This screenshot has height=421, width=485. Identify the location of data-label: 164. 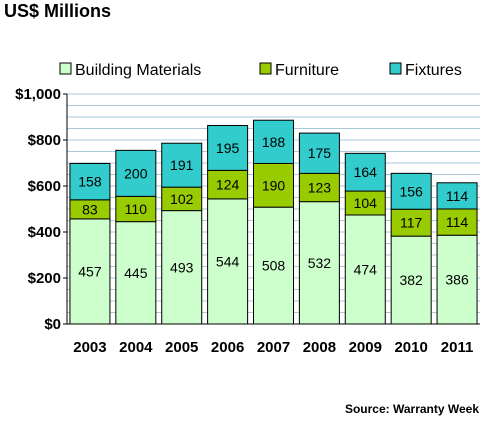
(366, 172).